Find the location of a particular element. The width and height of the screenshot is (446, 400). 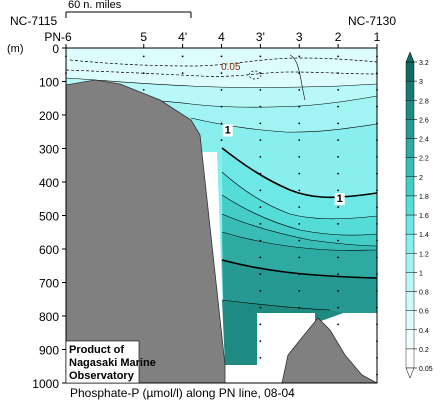

y-tick-label: 100 is located at coordinates (49, 83).